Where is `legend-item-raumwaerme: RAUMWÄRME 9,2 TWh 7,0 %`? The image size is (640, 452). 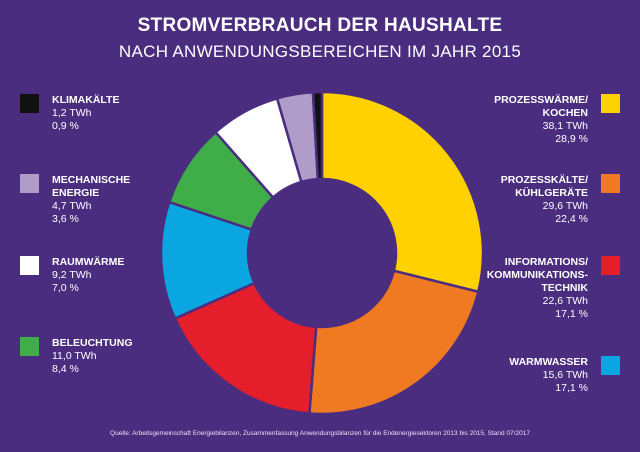
legend-item-raumwaerme: RAUMWÄRME 9,2 TWh 7,0 % is located at coordinates (72, 275).